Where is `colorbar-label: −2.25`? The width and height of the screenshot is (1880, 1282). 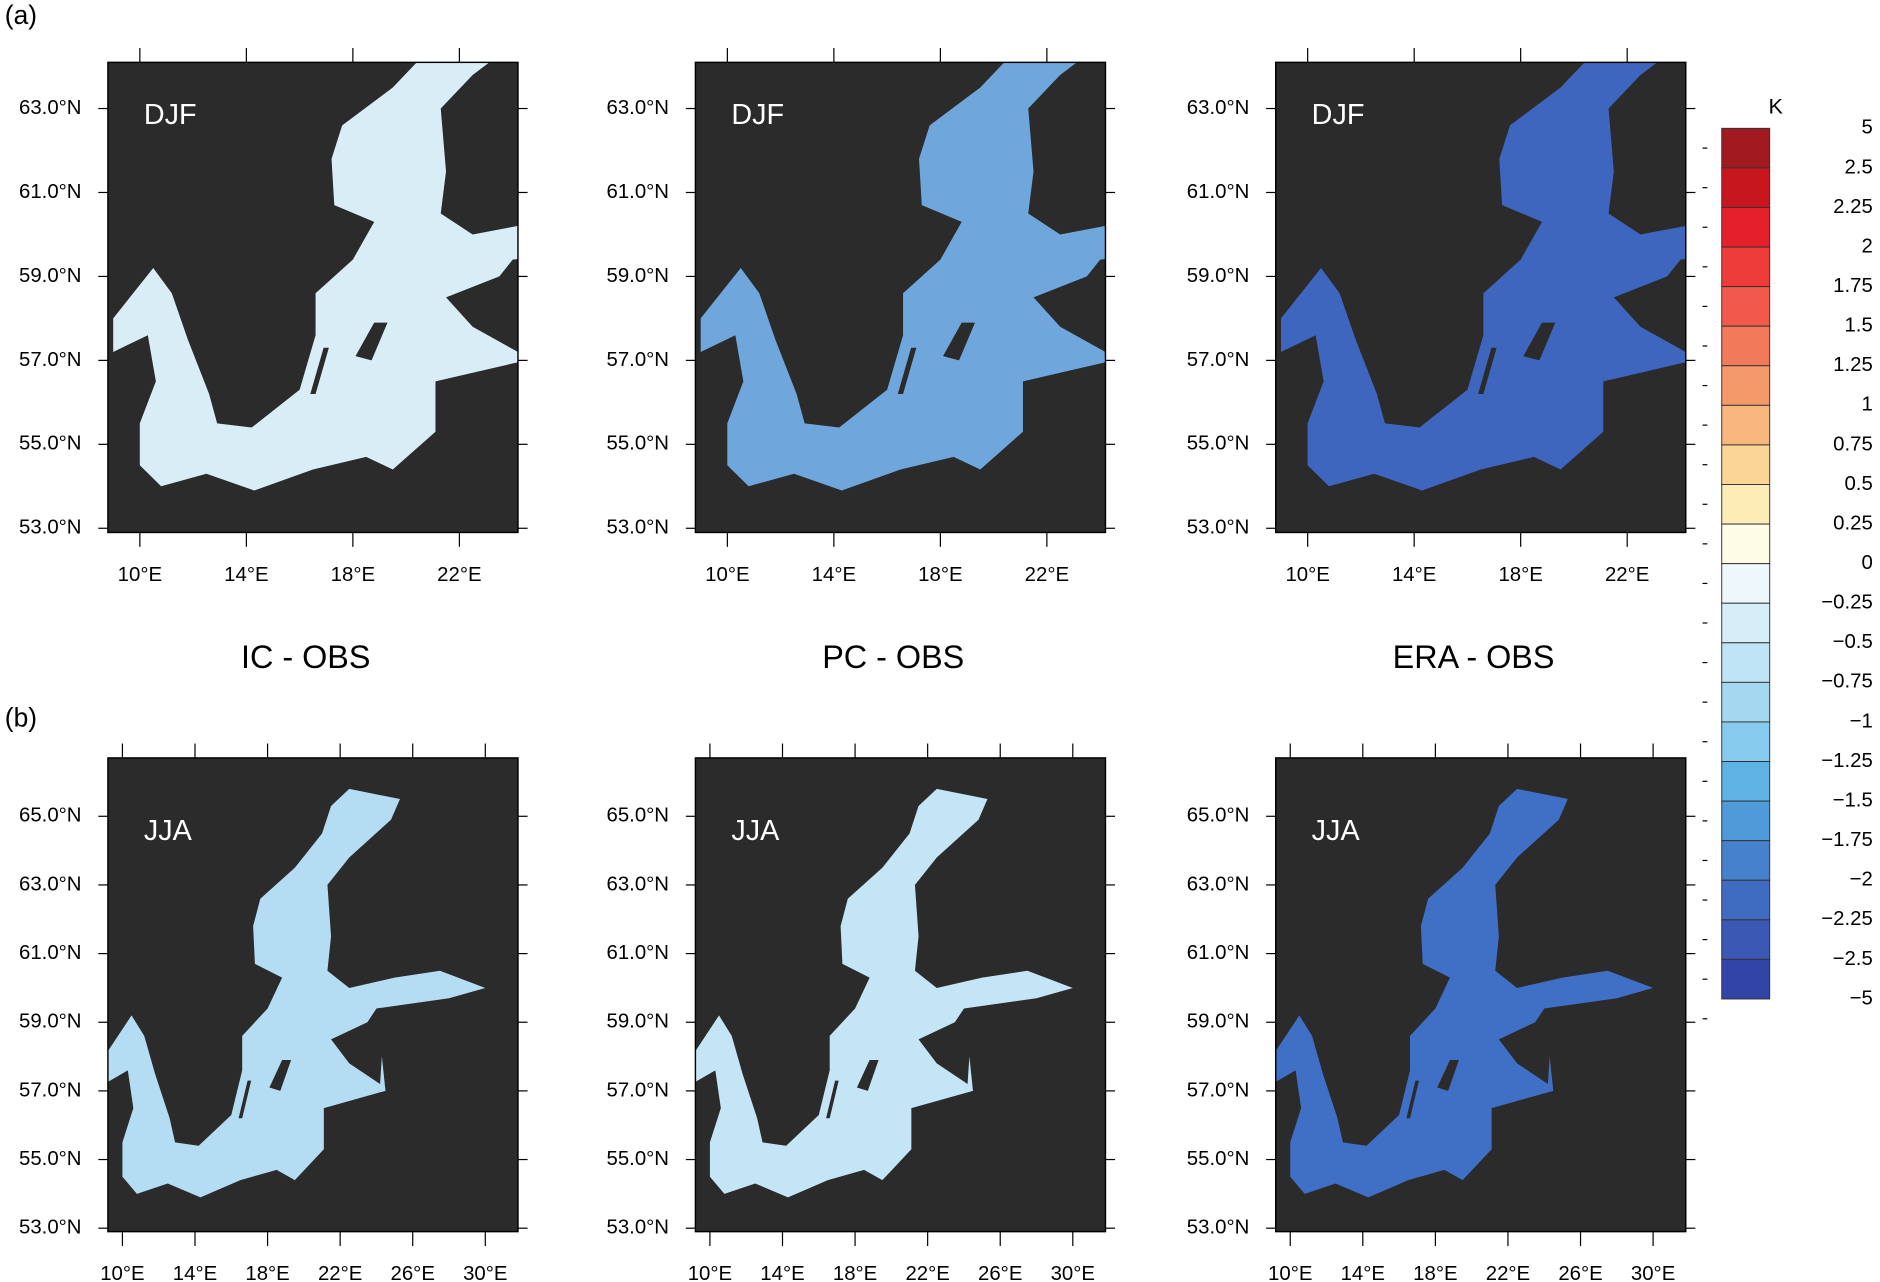
colorbar-label: −2.25 is located at coordinates (1847, 919).